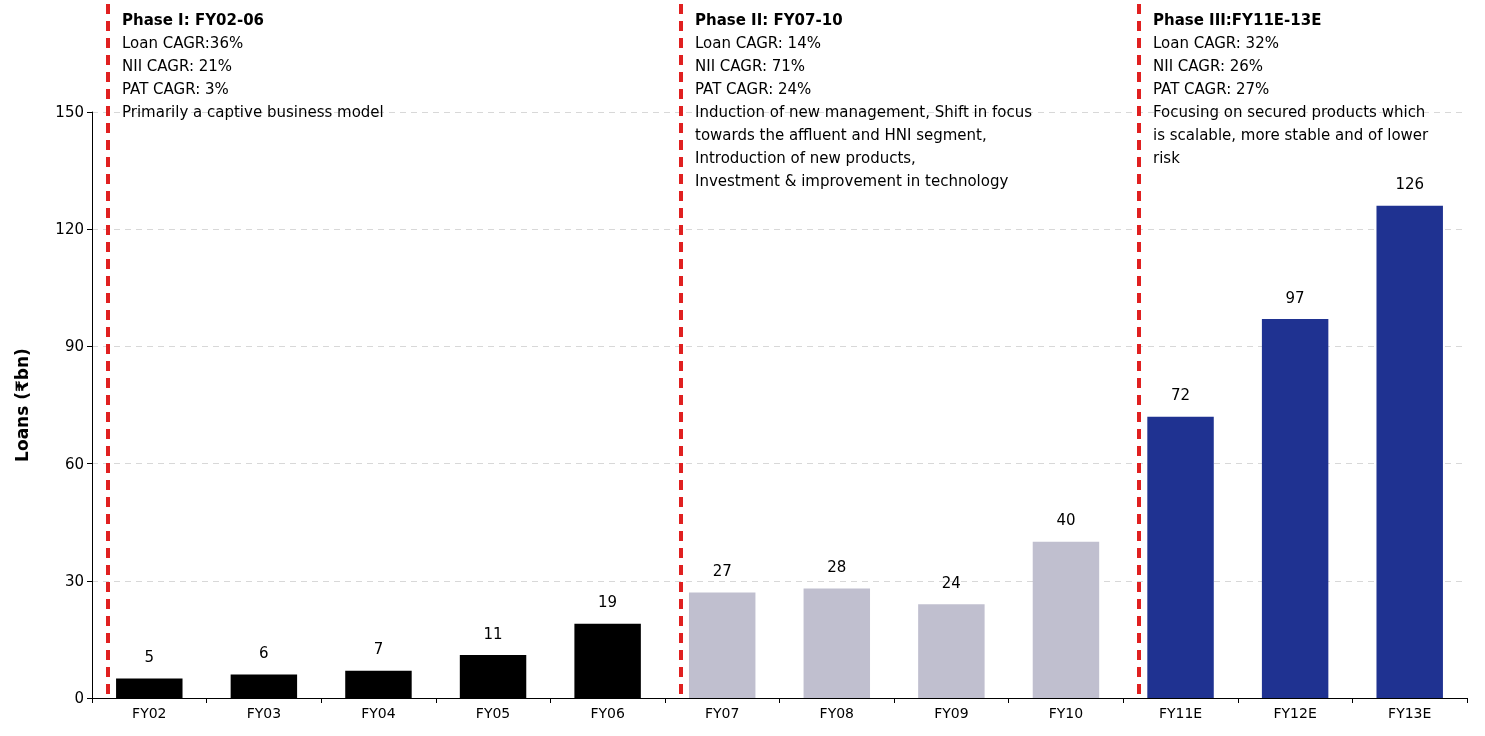  I want to click on x-tick-label: FY10, so click(1066, 713).